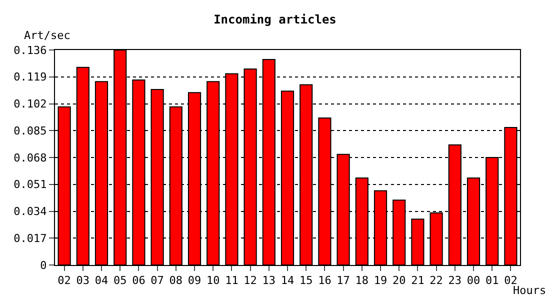  I want to click on x-tick-label: 12, so click(250, 281).